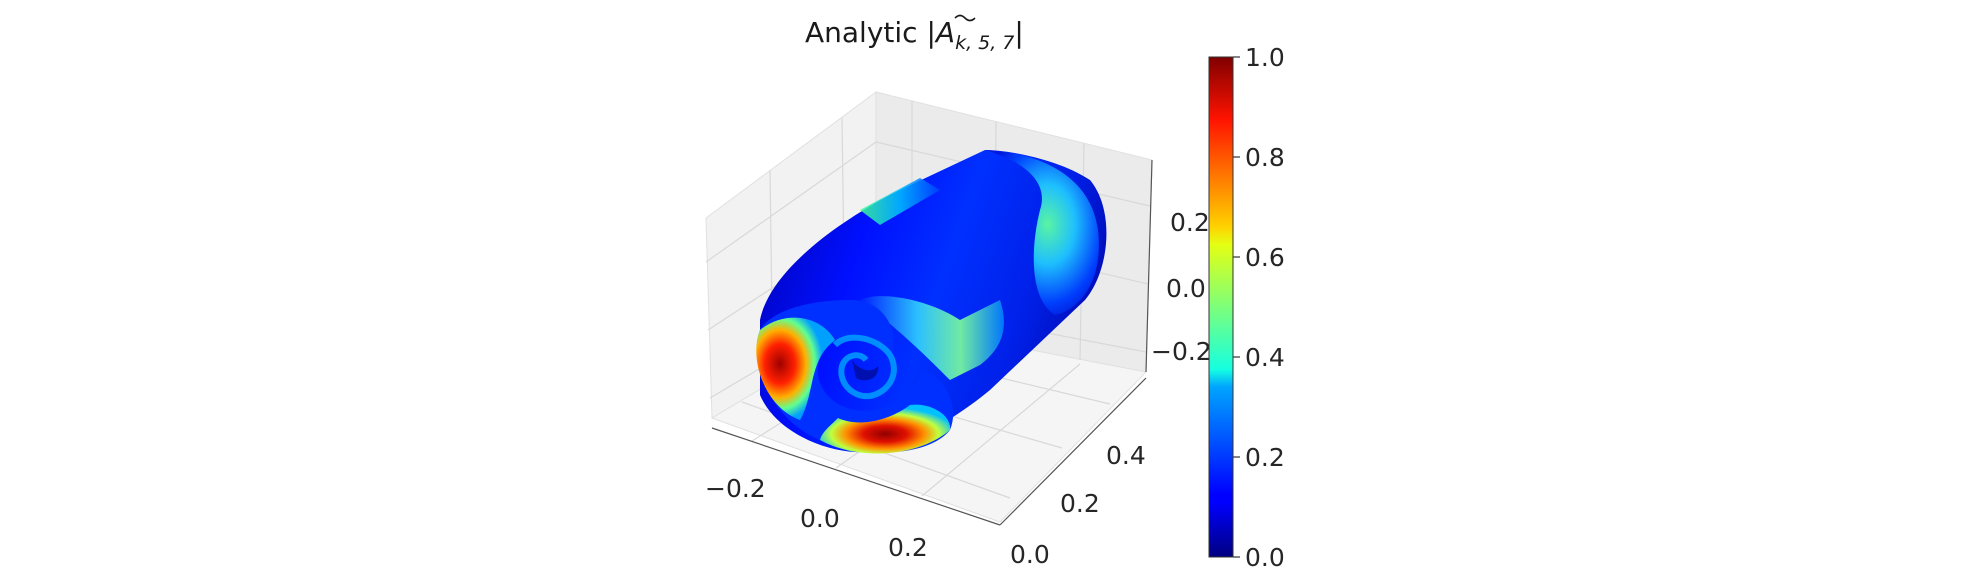  I want to click on z-axis-line, so click(1149, 266).